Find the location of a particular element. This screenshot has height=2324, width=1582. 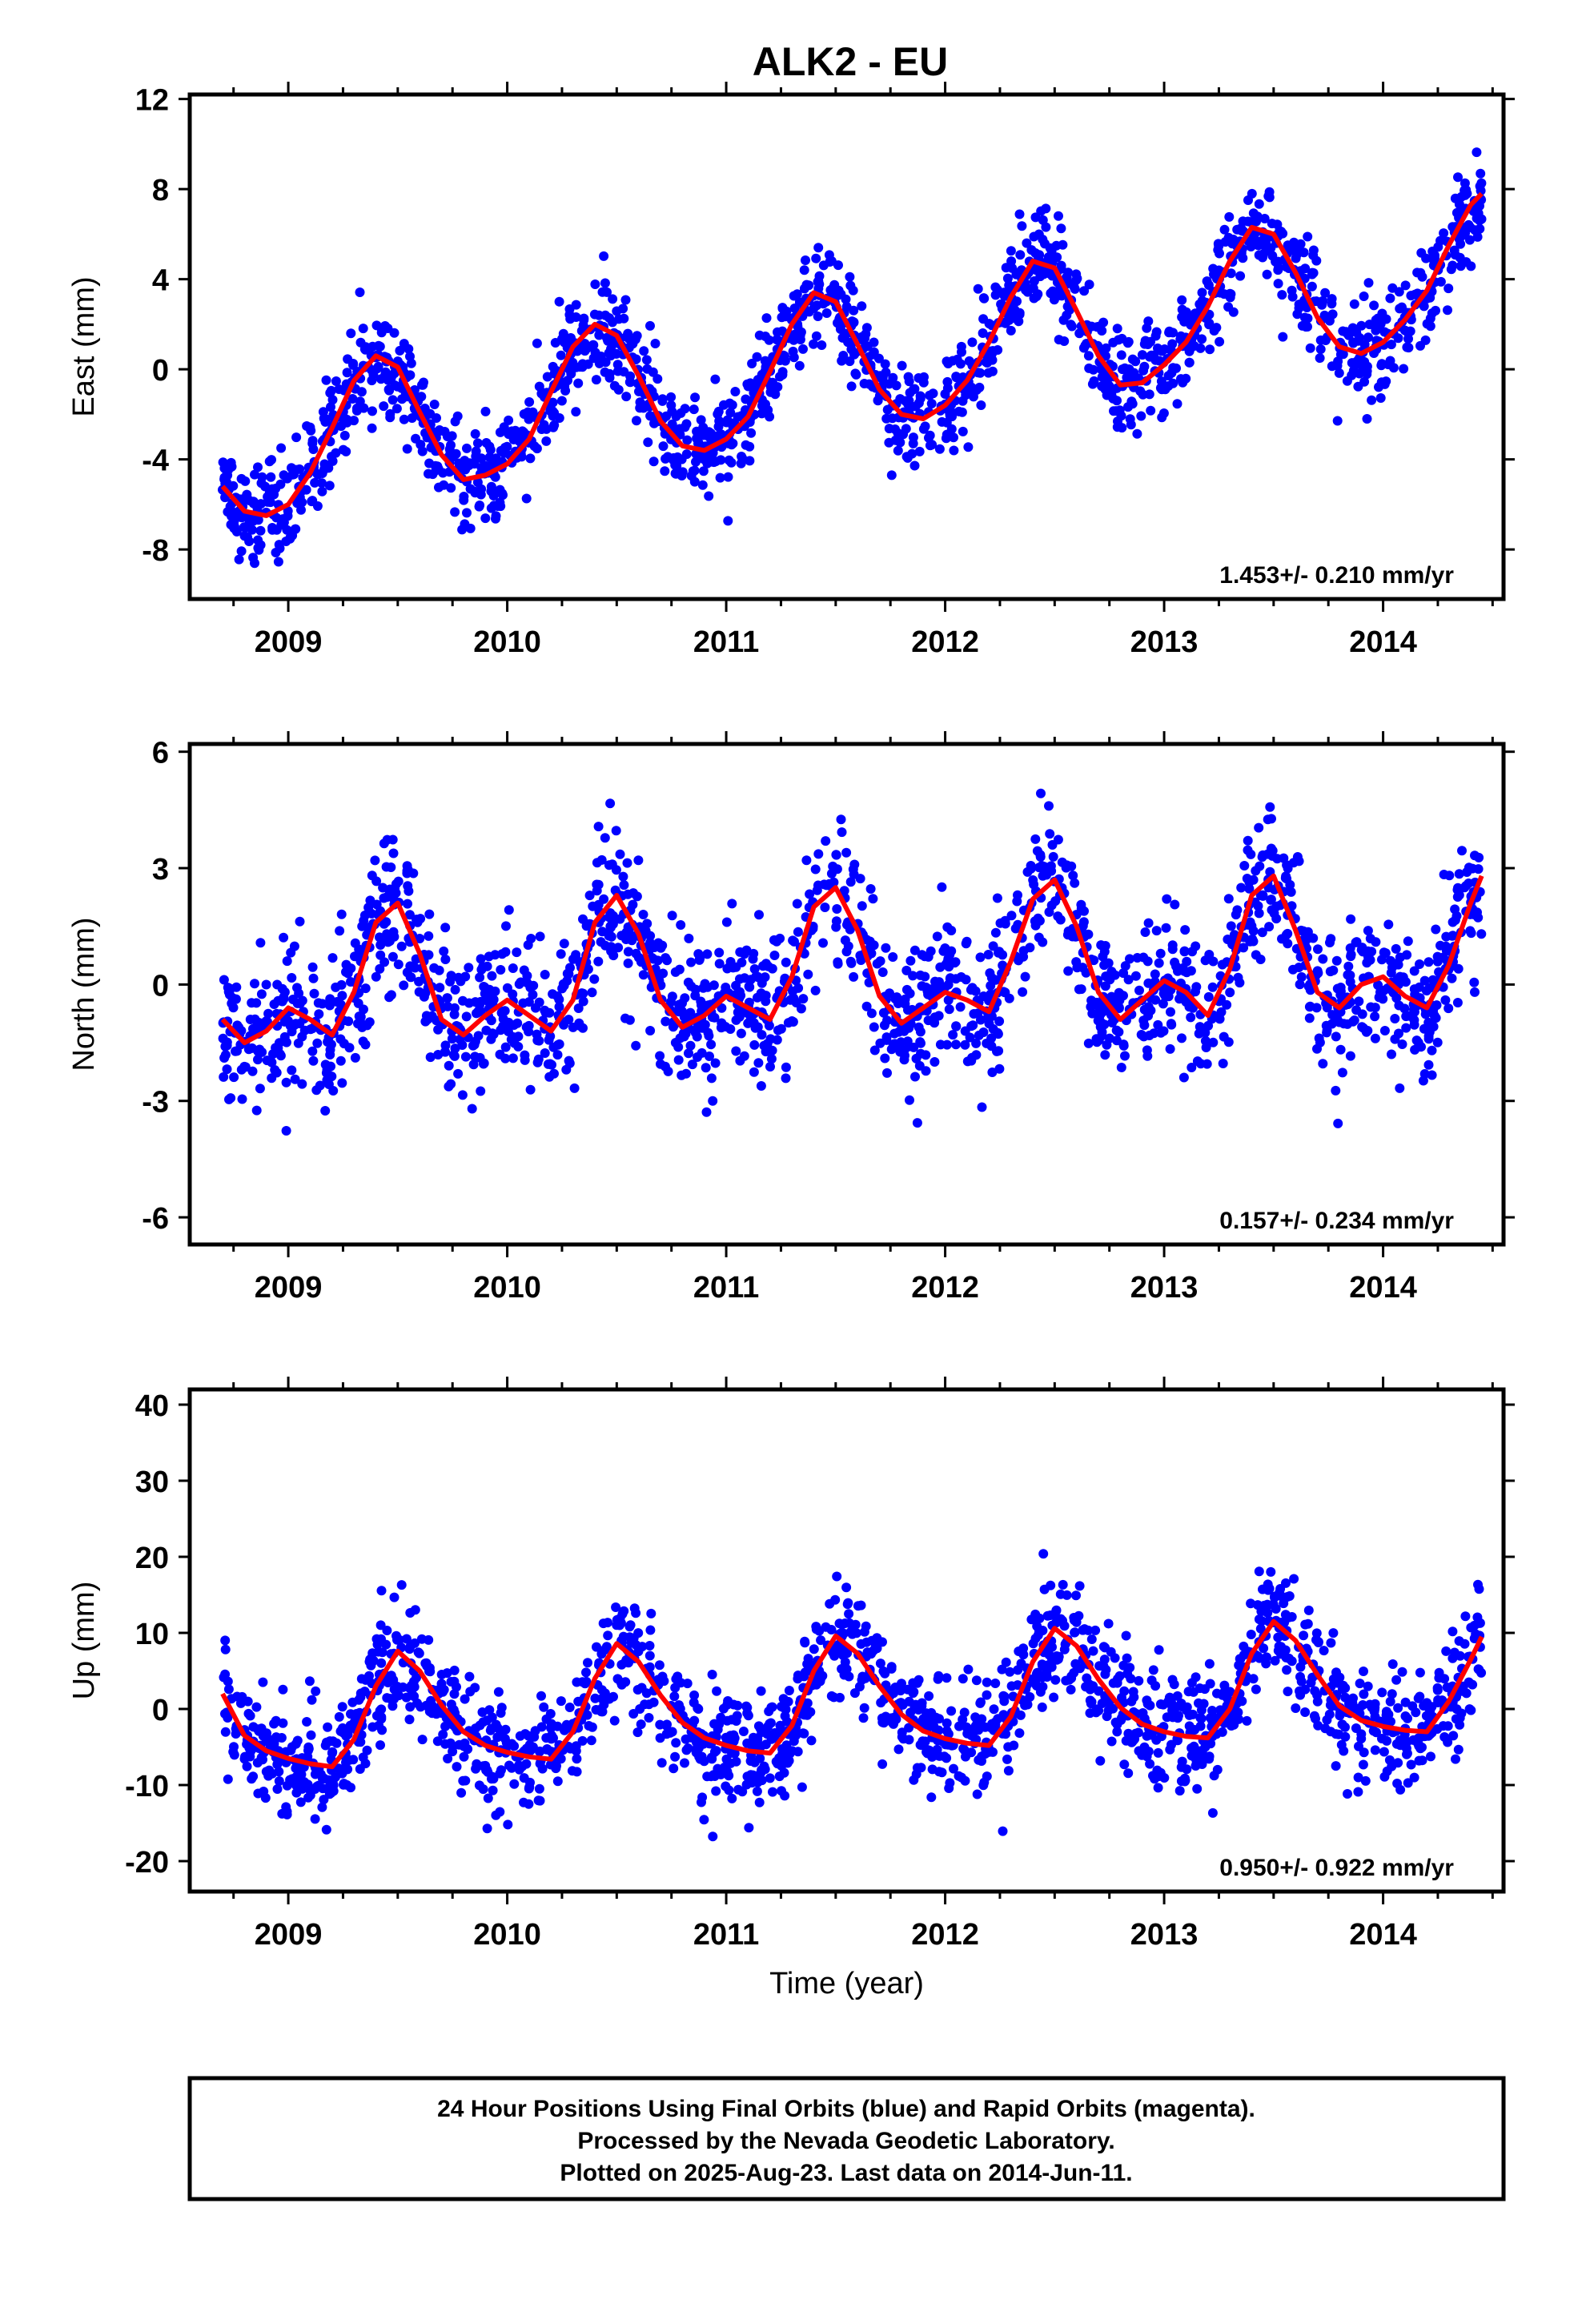

x-tick-label: 2010 is located at coordinates (507, 642).